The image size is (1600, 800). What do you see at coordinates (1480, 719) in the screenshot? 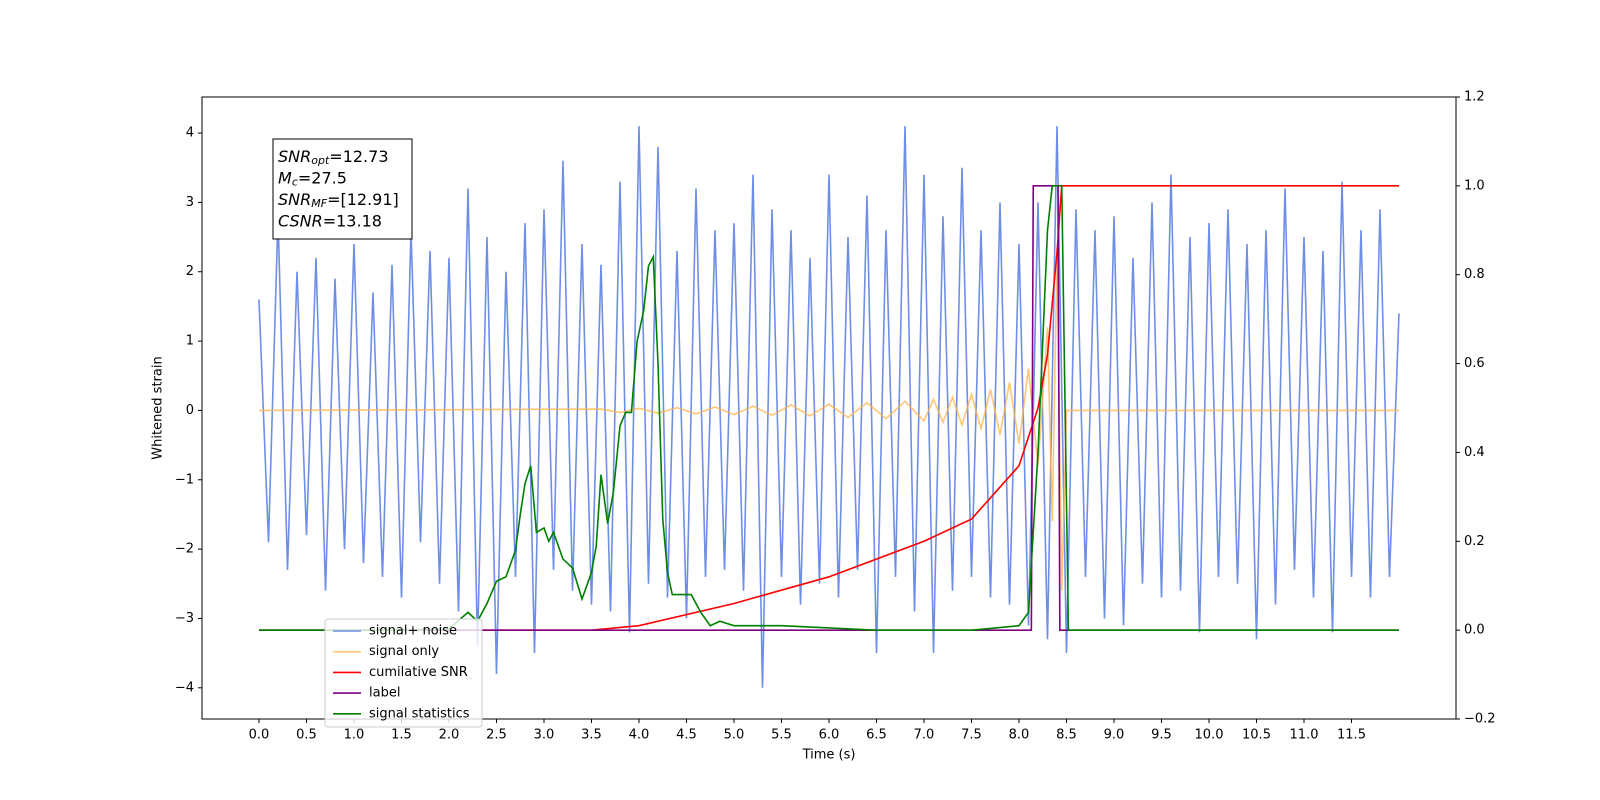
I see `y2-tick-label: −0.2` at bounding box center [1480, 719].